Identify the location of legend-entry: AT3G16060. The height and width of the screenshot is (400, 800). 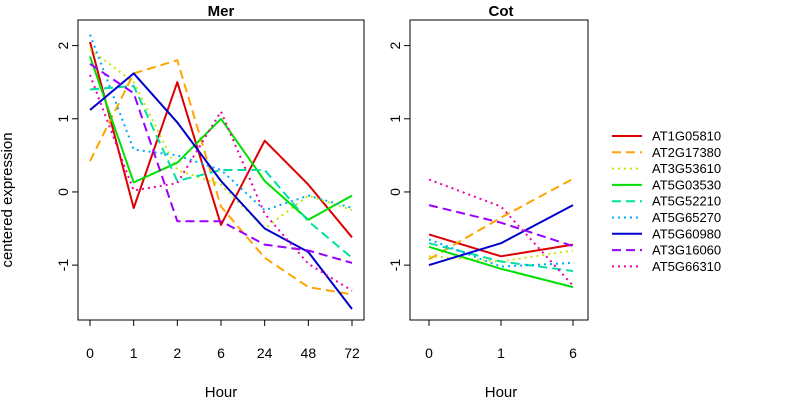
(666, 250).